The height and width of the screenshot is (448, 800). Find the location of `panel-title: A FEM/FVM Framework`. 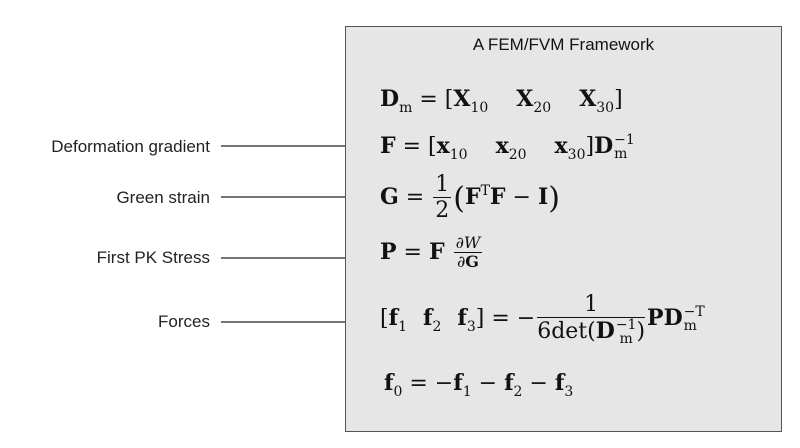

panel-title: A FEM/FVM Framework is located at coordinates (563, 44).